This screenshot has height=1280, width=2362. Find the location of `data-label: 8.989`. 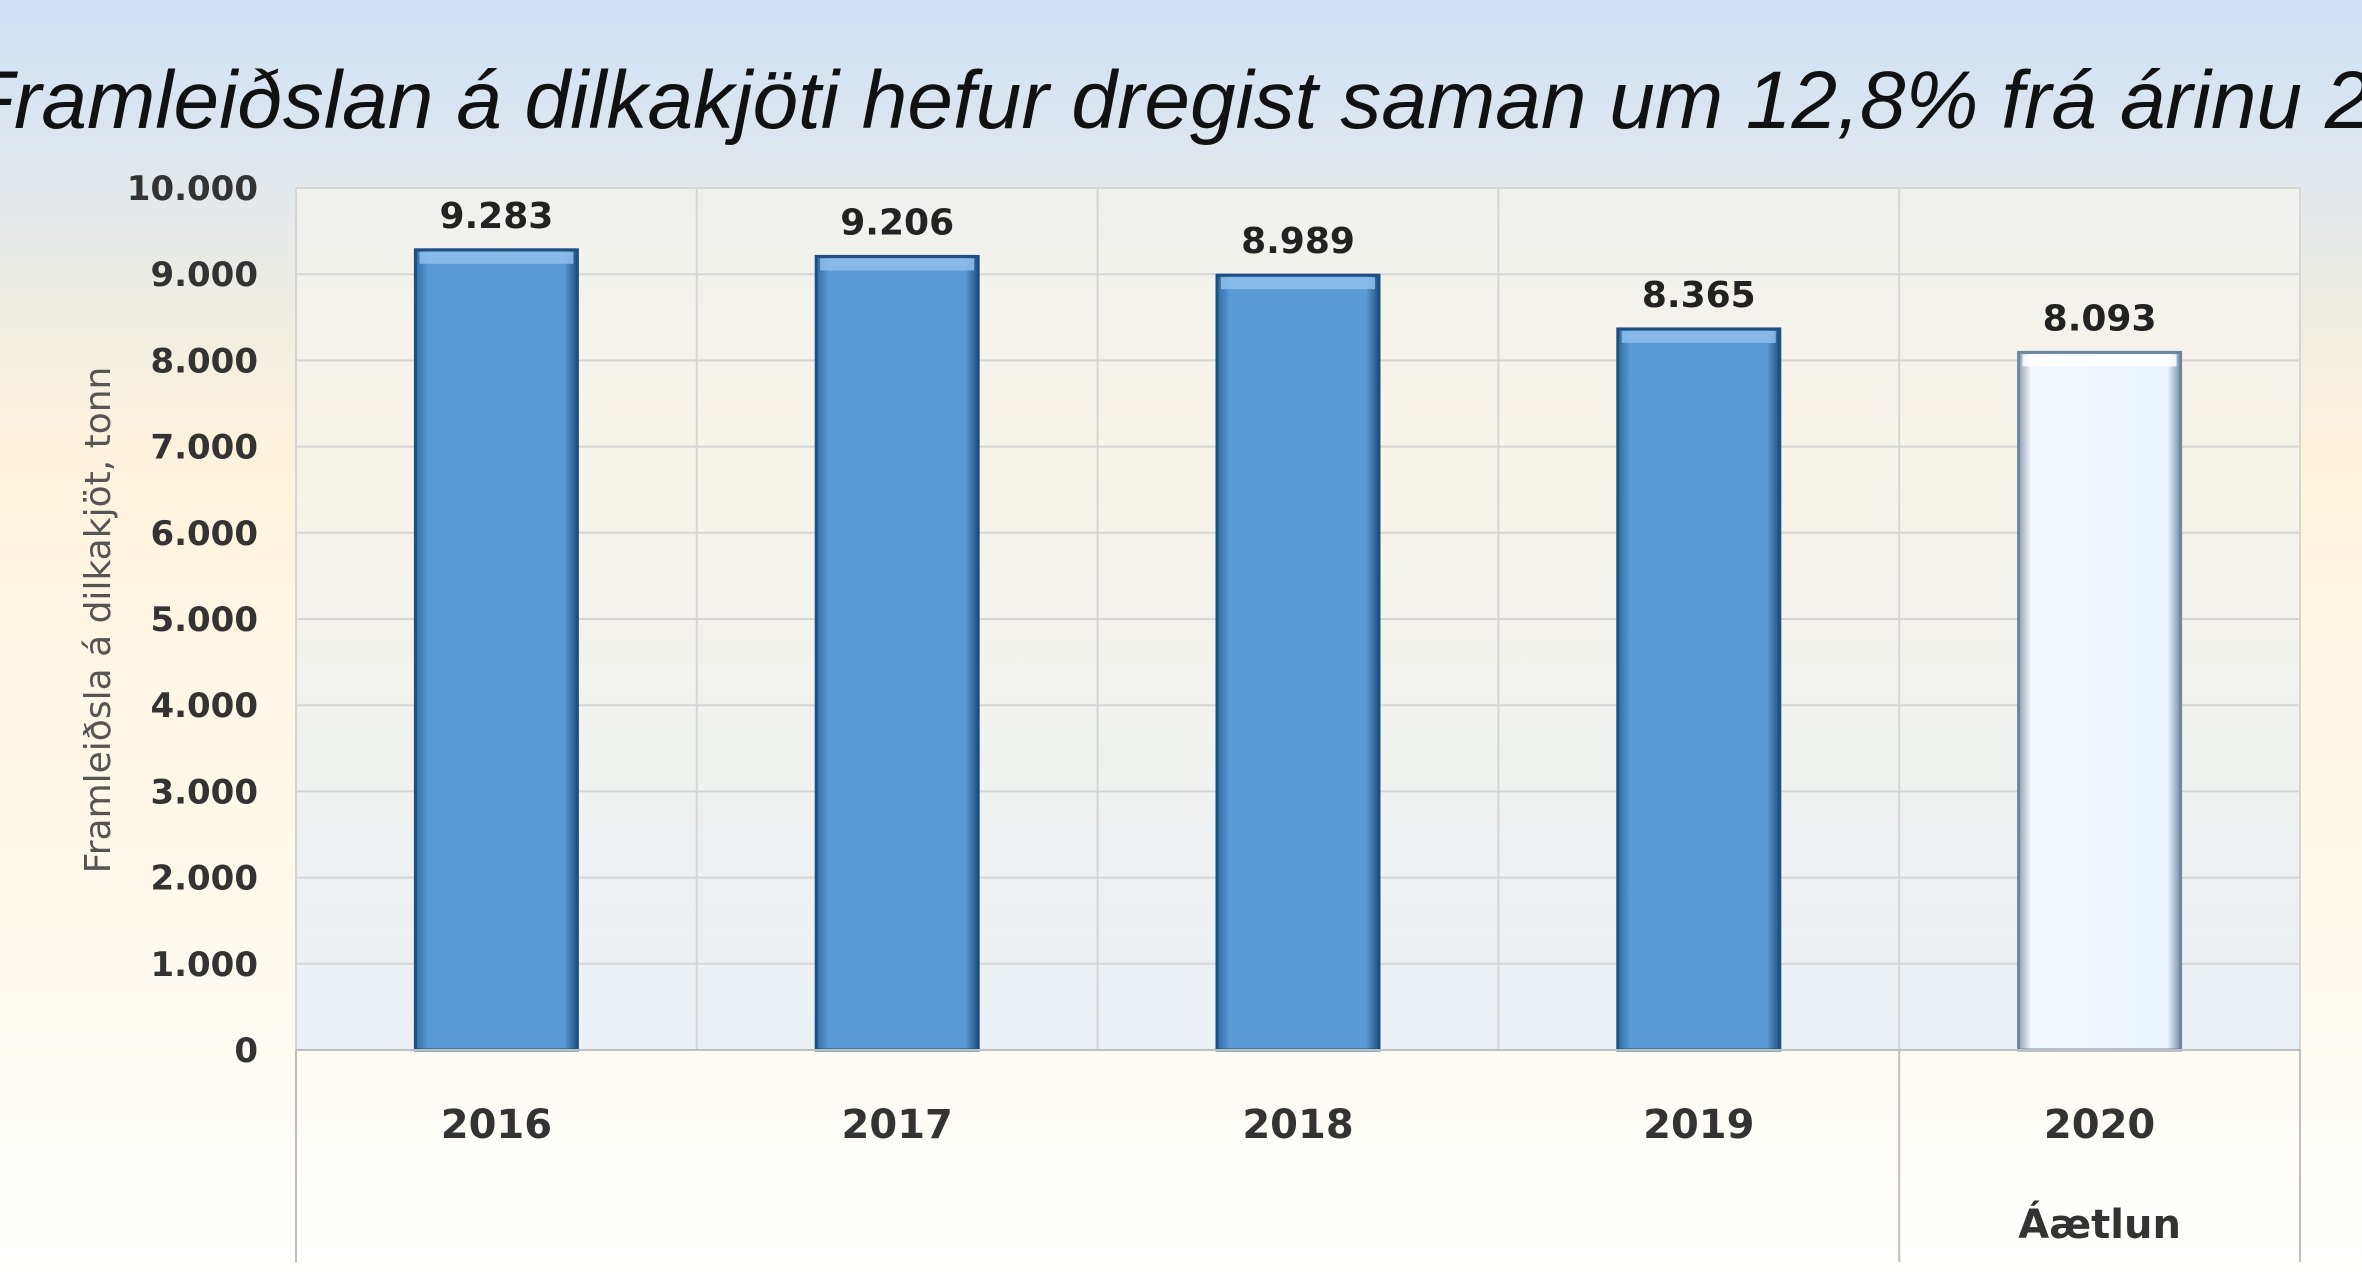

data-label: 8.989 is located at coordinates (1298, 241).